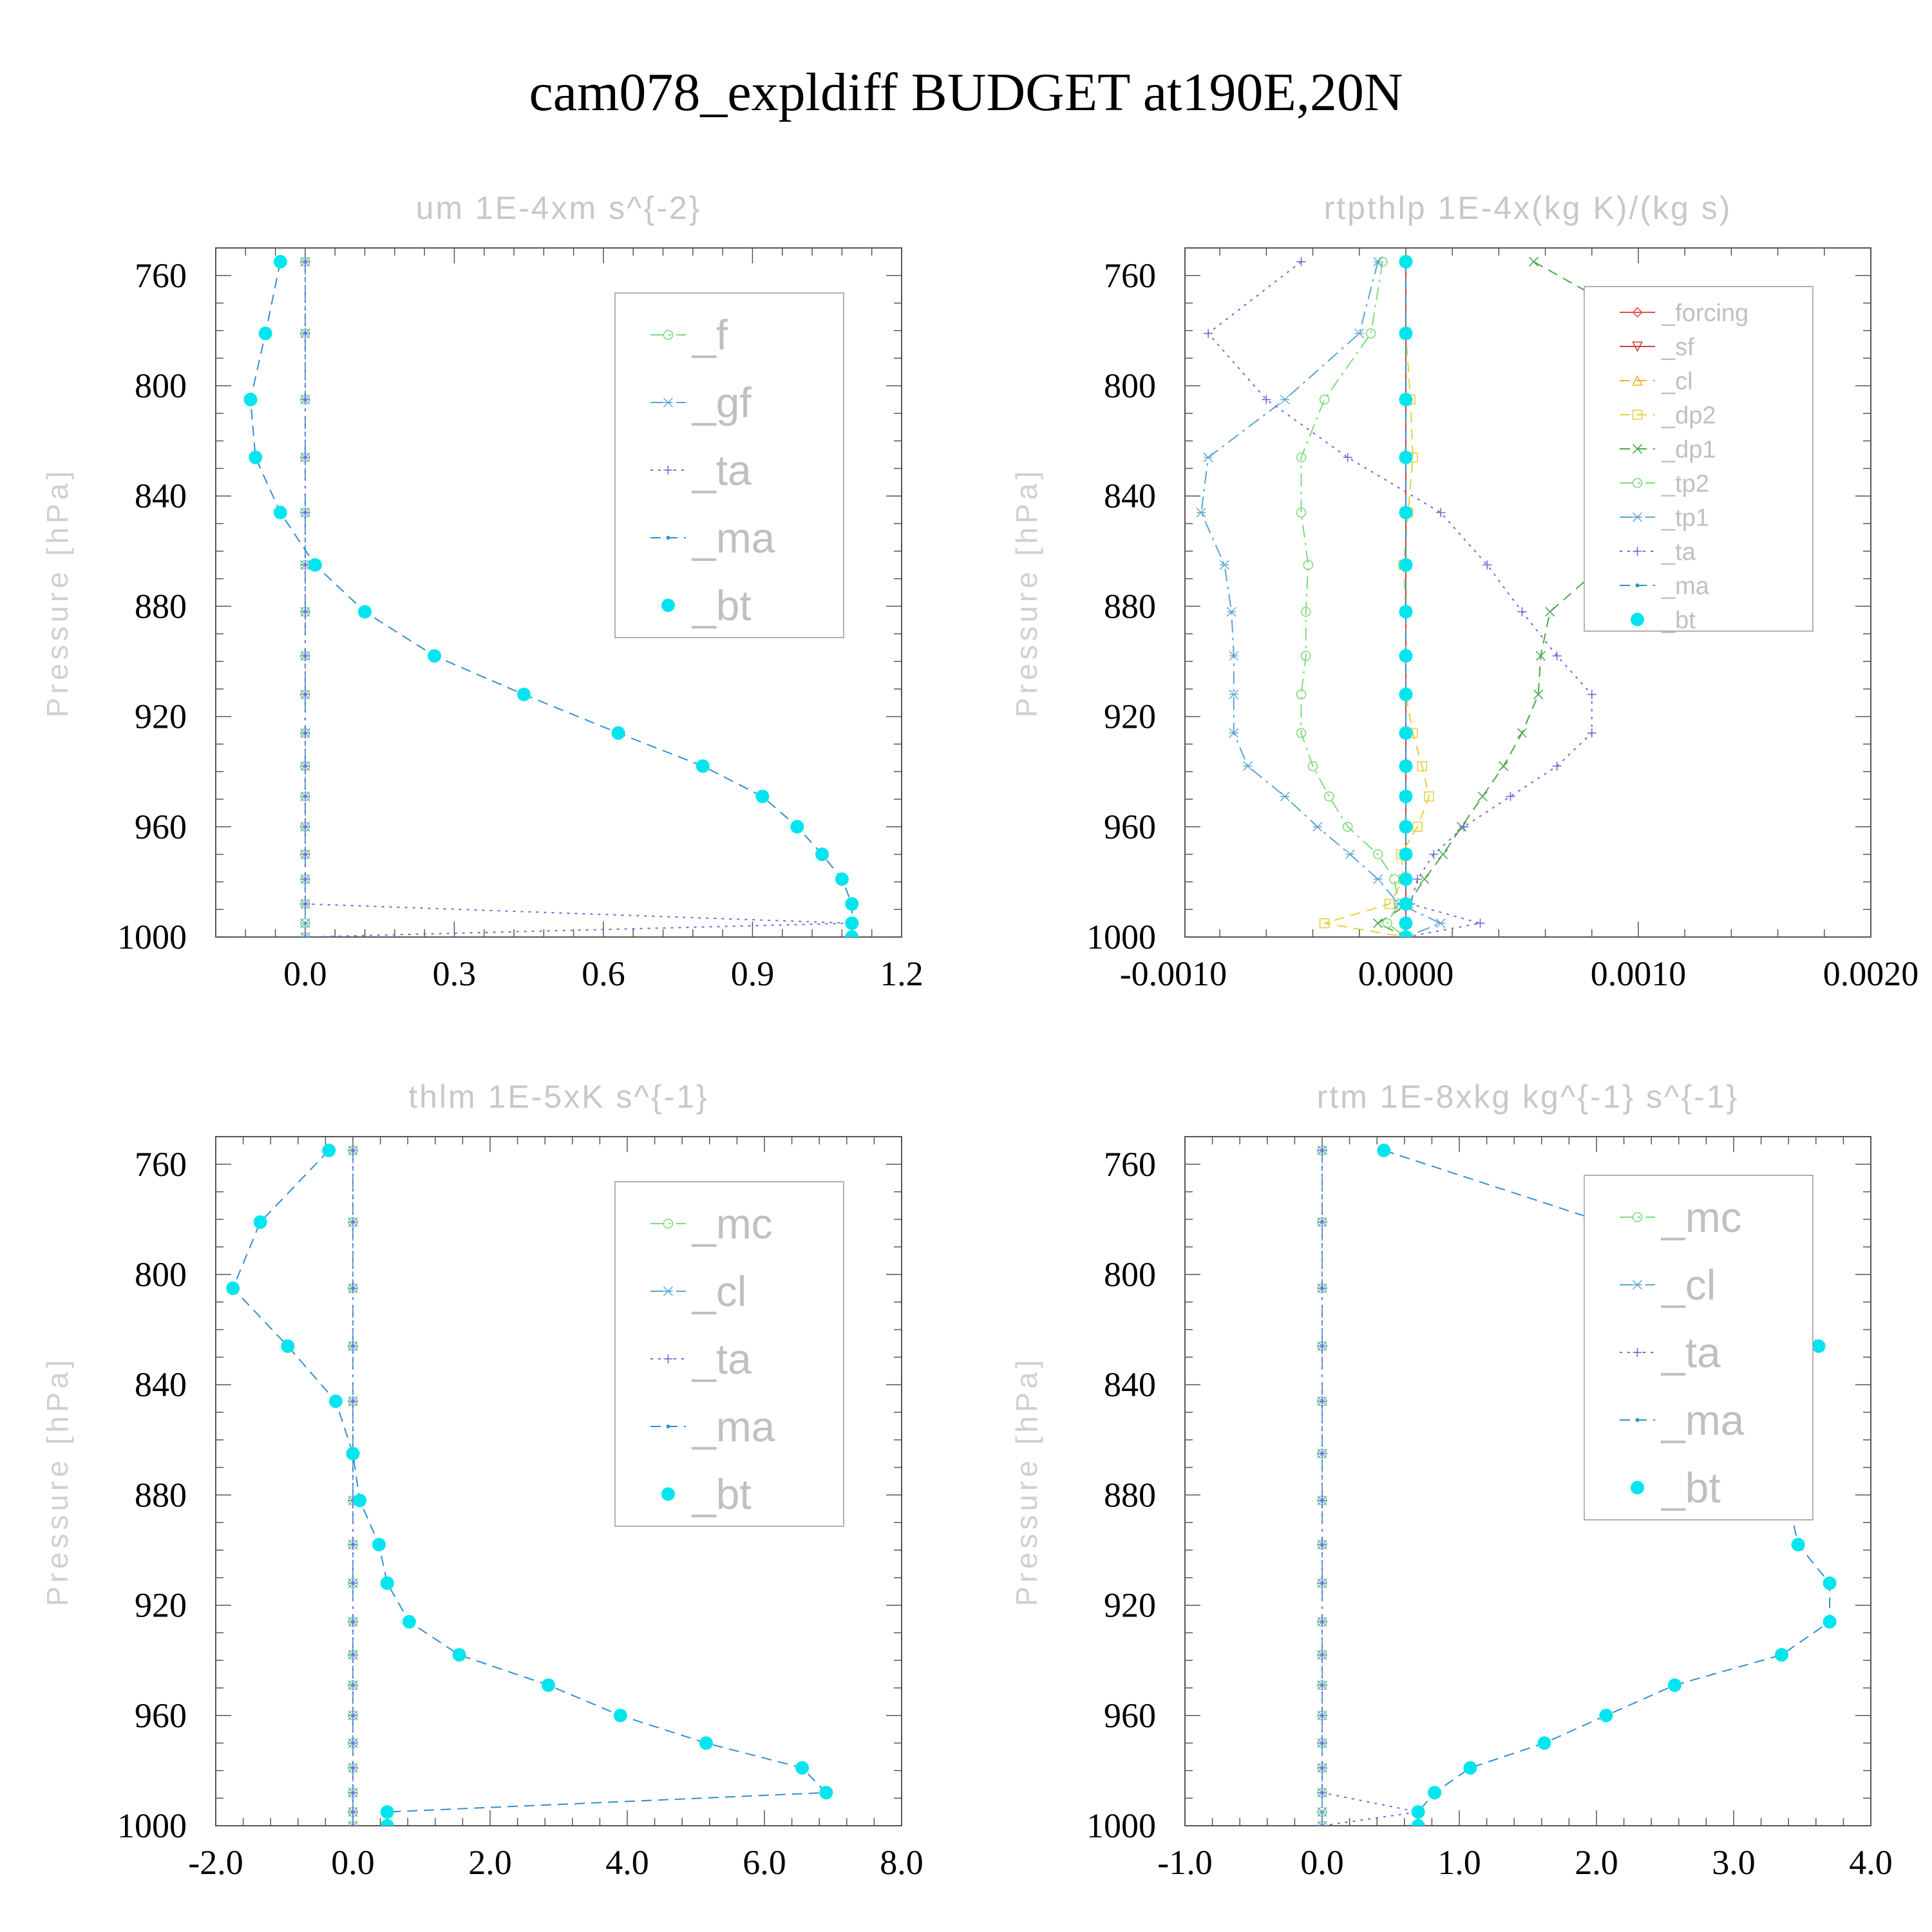 The height and width of the screenshot is (1932, 1932). Describe the element at coordinates (1130, 1274) in the screenshot. I see `y-tick-label: 800` at that location.